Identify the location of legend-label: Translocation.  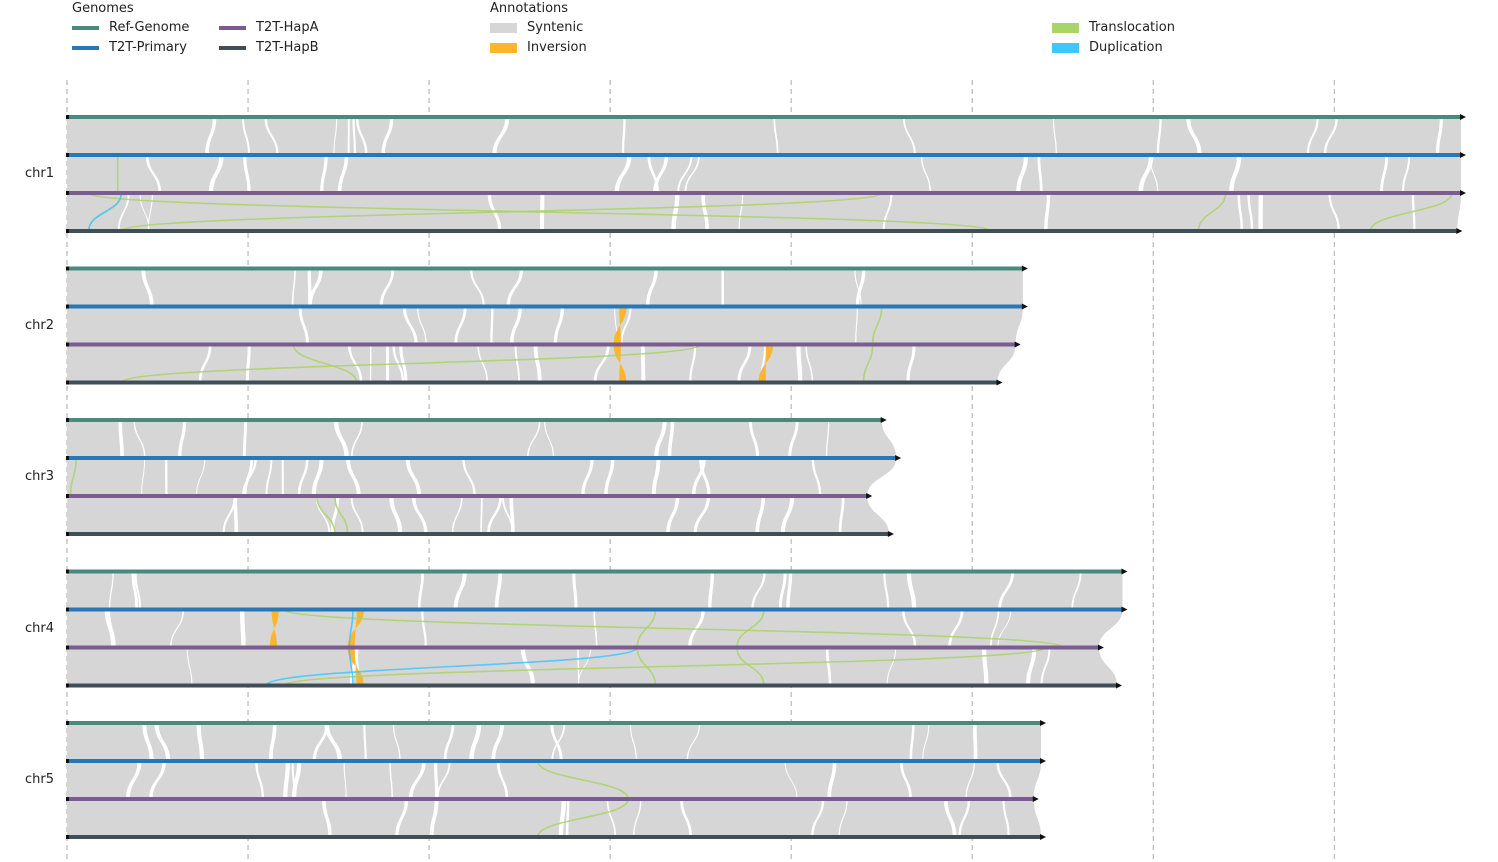
(1132, 27).